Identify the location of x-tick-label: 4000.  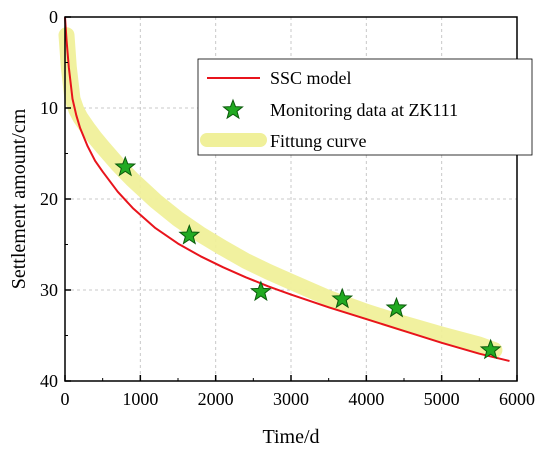
(366, 399).